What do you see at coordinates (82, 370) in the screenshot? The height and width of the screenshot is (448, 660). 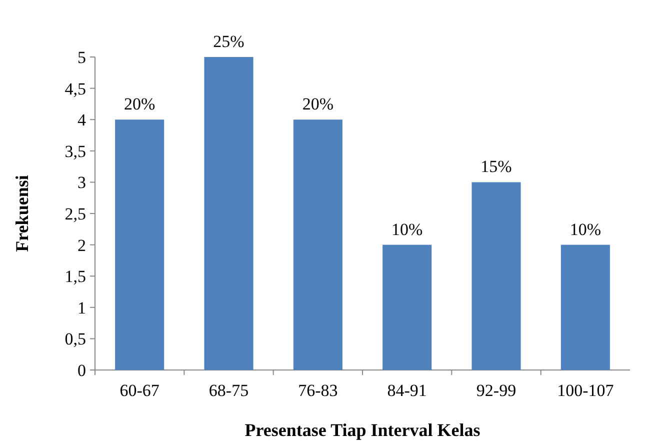 I see `y-tick-label: 0` at bounding box center [82, 370].